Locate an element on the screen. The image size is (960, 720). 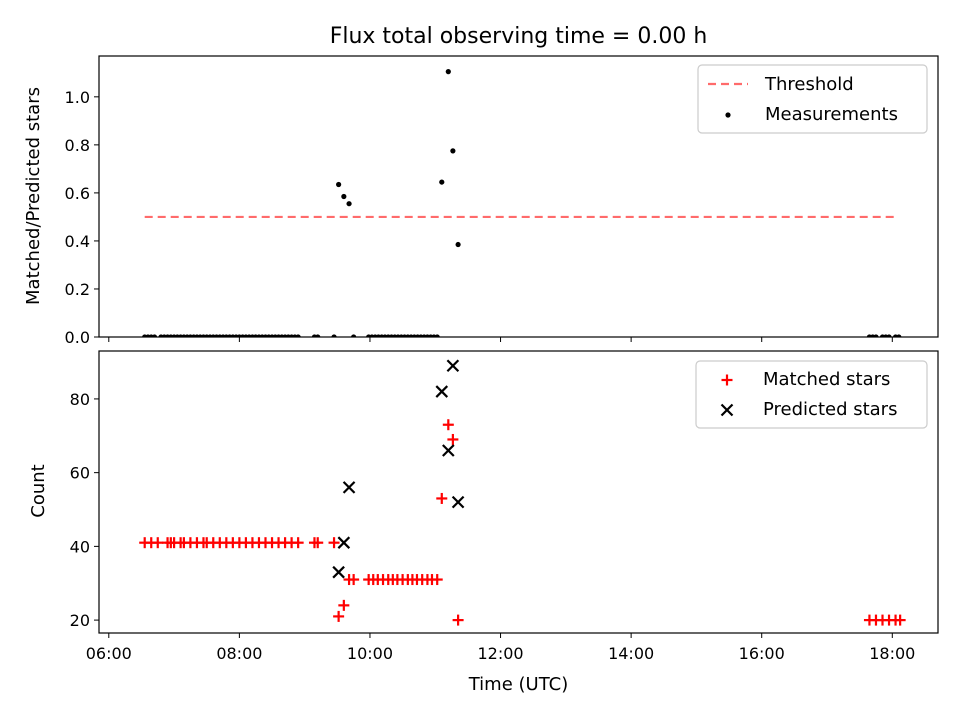
y-tick-label: 20 is located at coordinates (80, 620).